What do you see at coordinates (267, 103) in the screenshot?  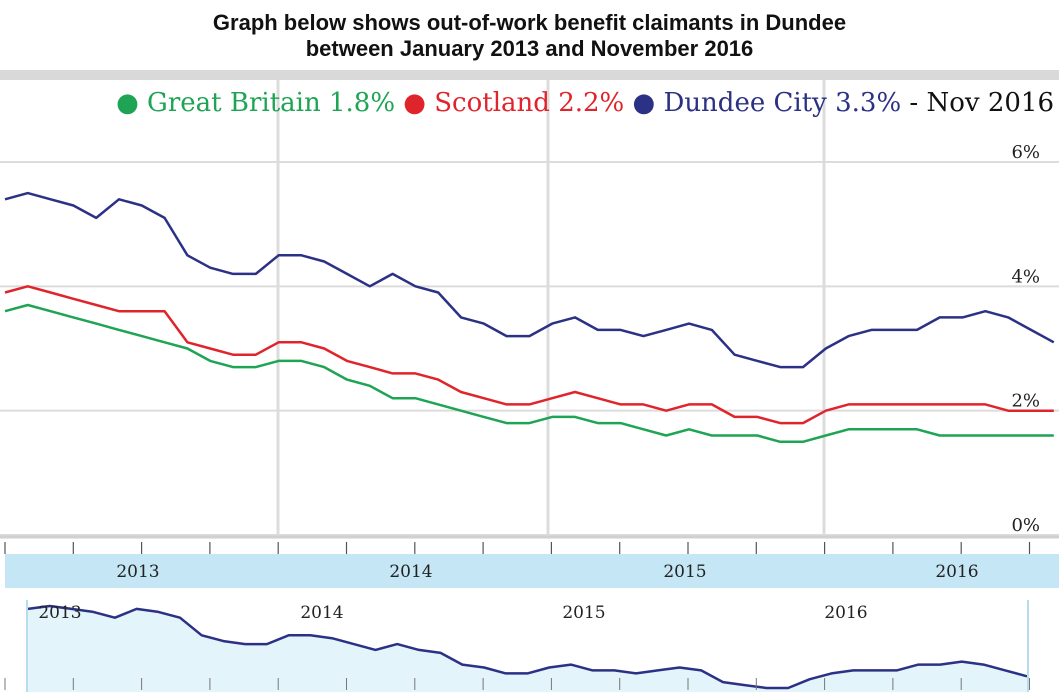 I see `legend-item-great-britain: Great Britain 1.8%` at bounding box center [267, 103].